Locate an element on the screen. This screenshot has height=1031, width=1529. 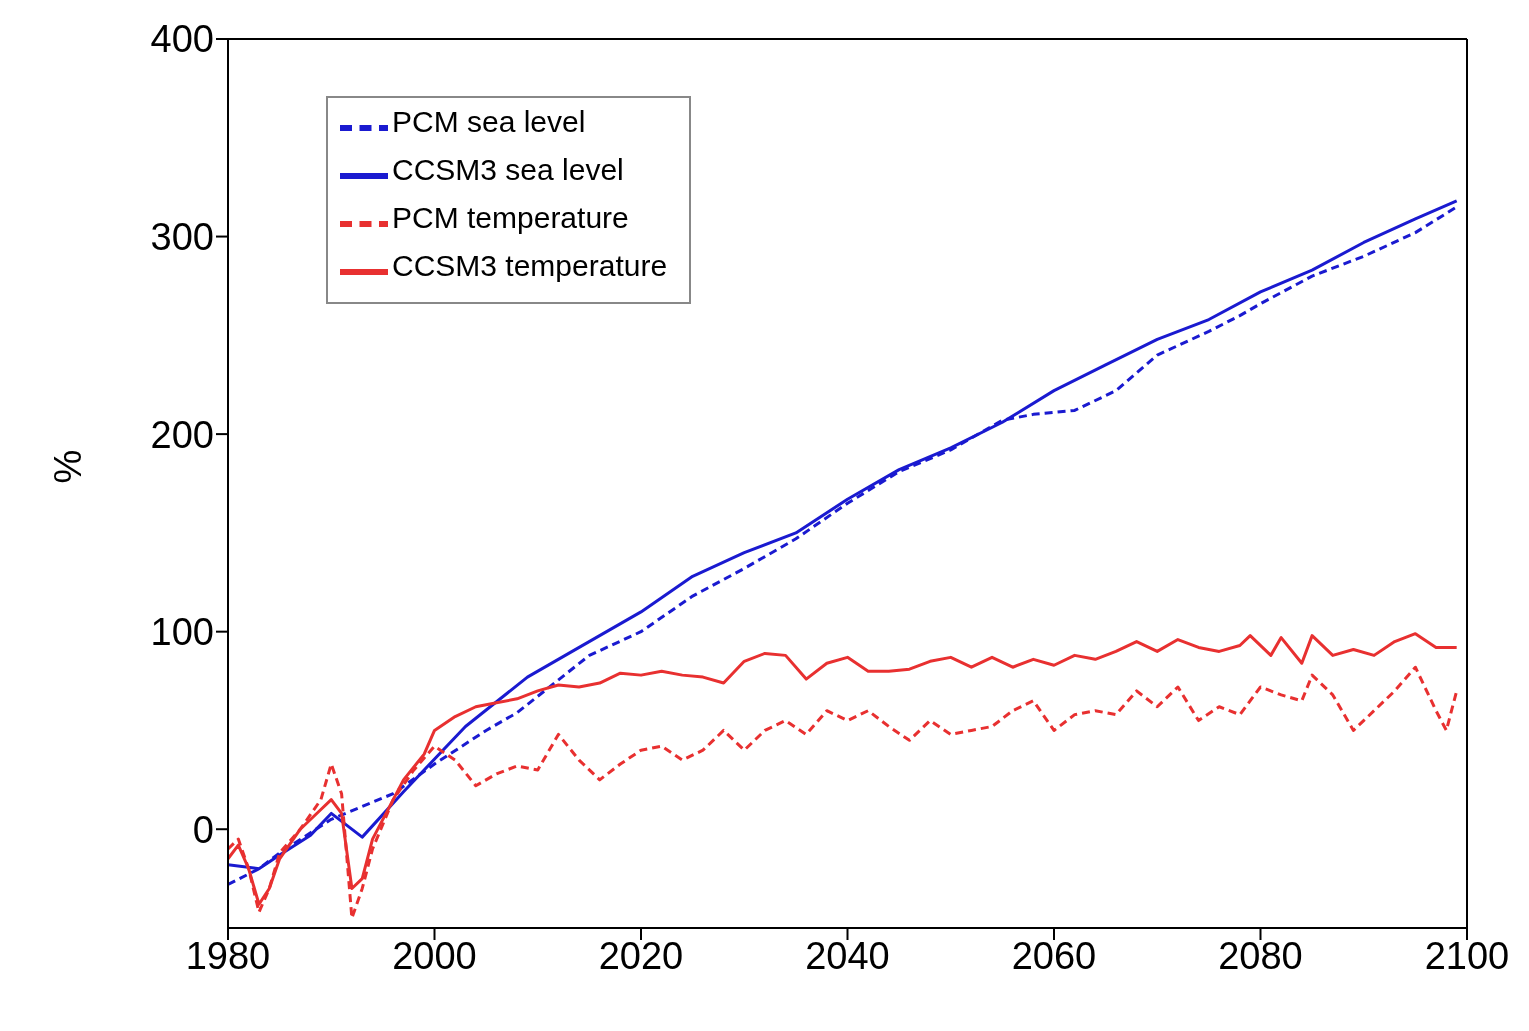
y-axis-title: % is located at coordinates (68, 466).